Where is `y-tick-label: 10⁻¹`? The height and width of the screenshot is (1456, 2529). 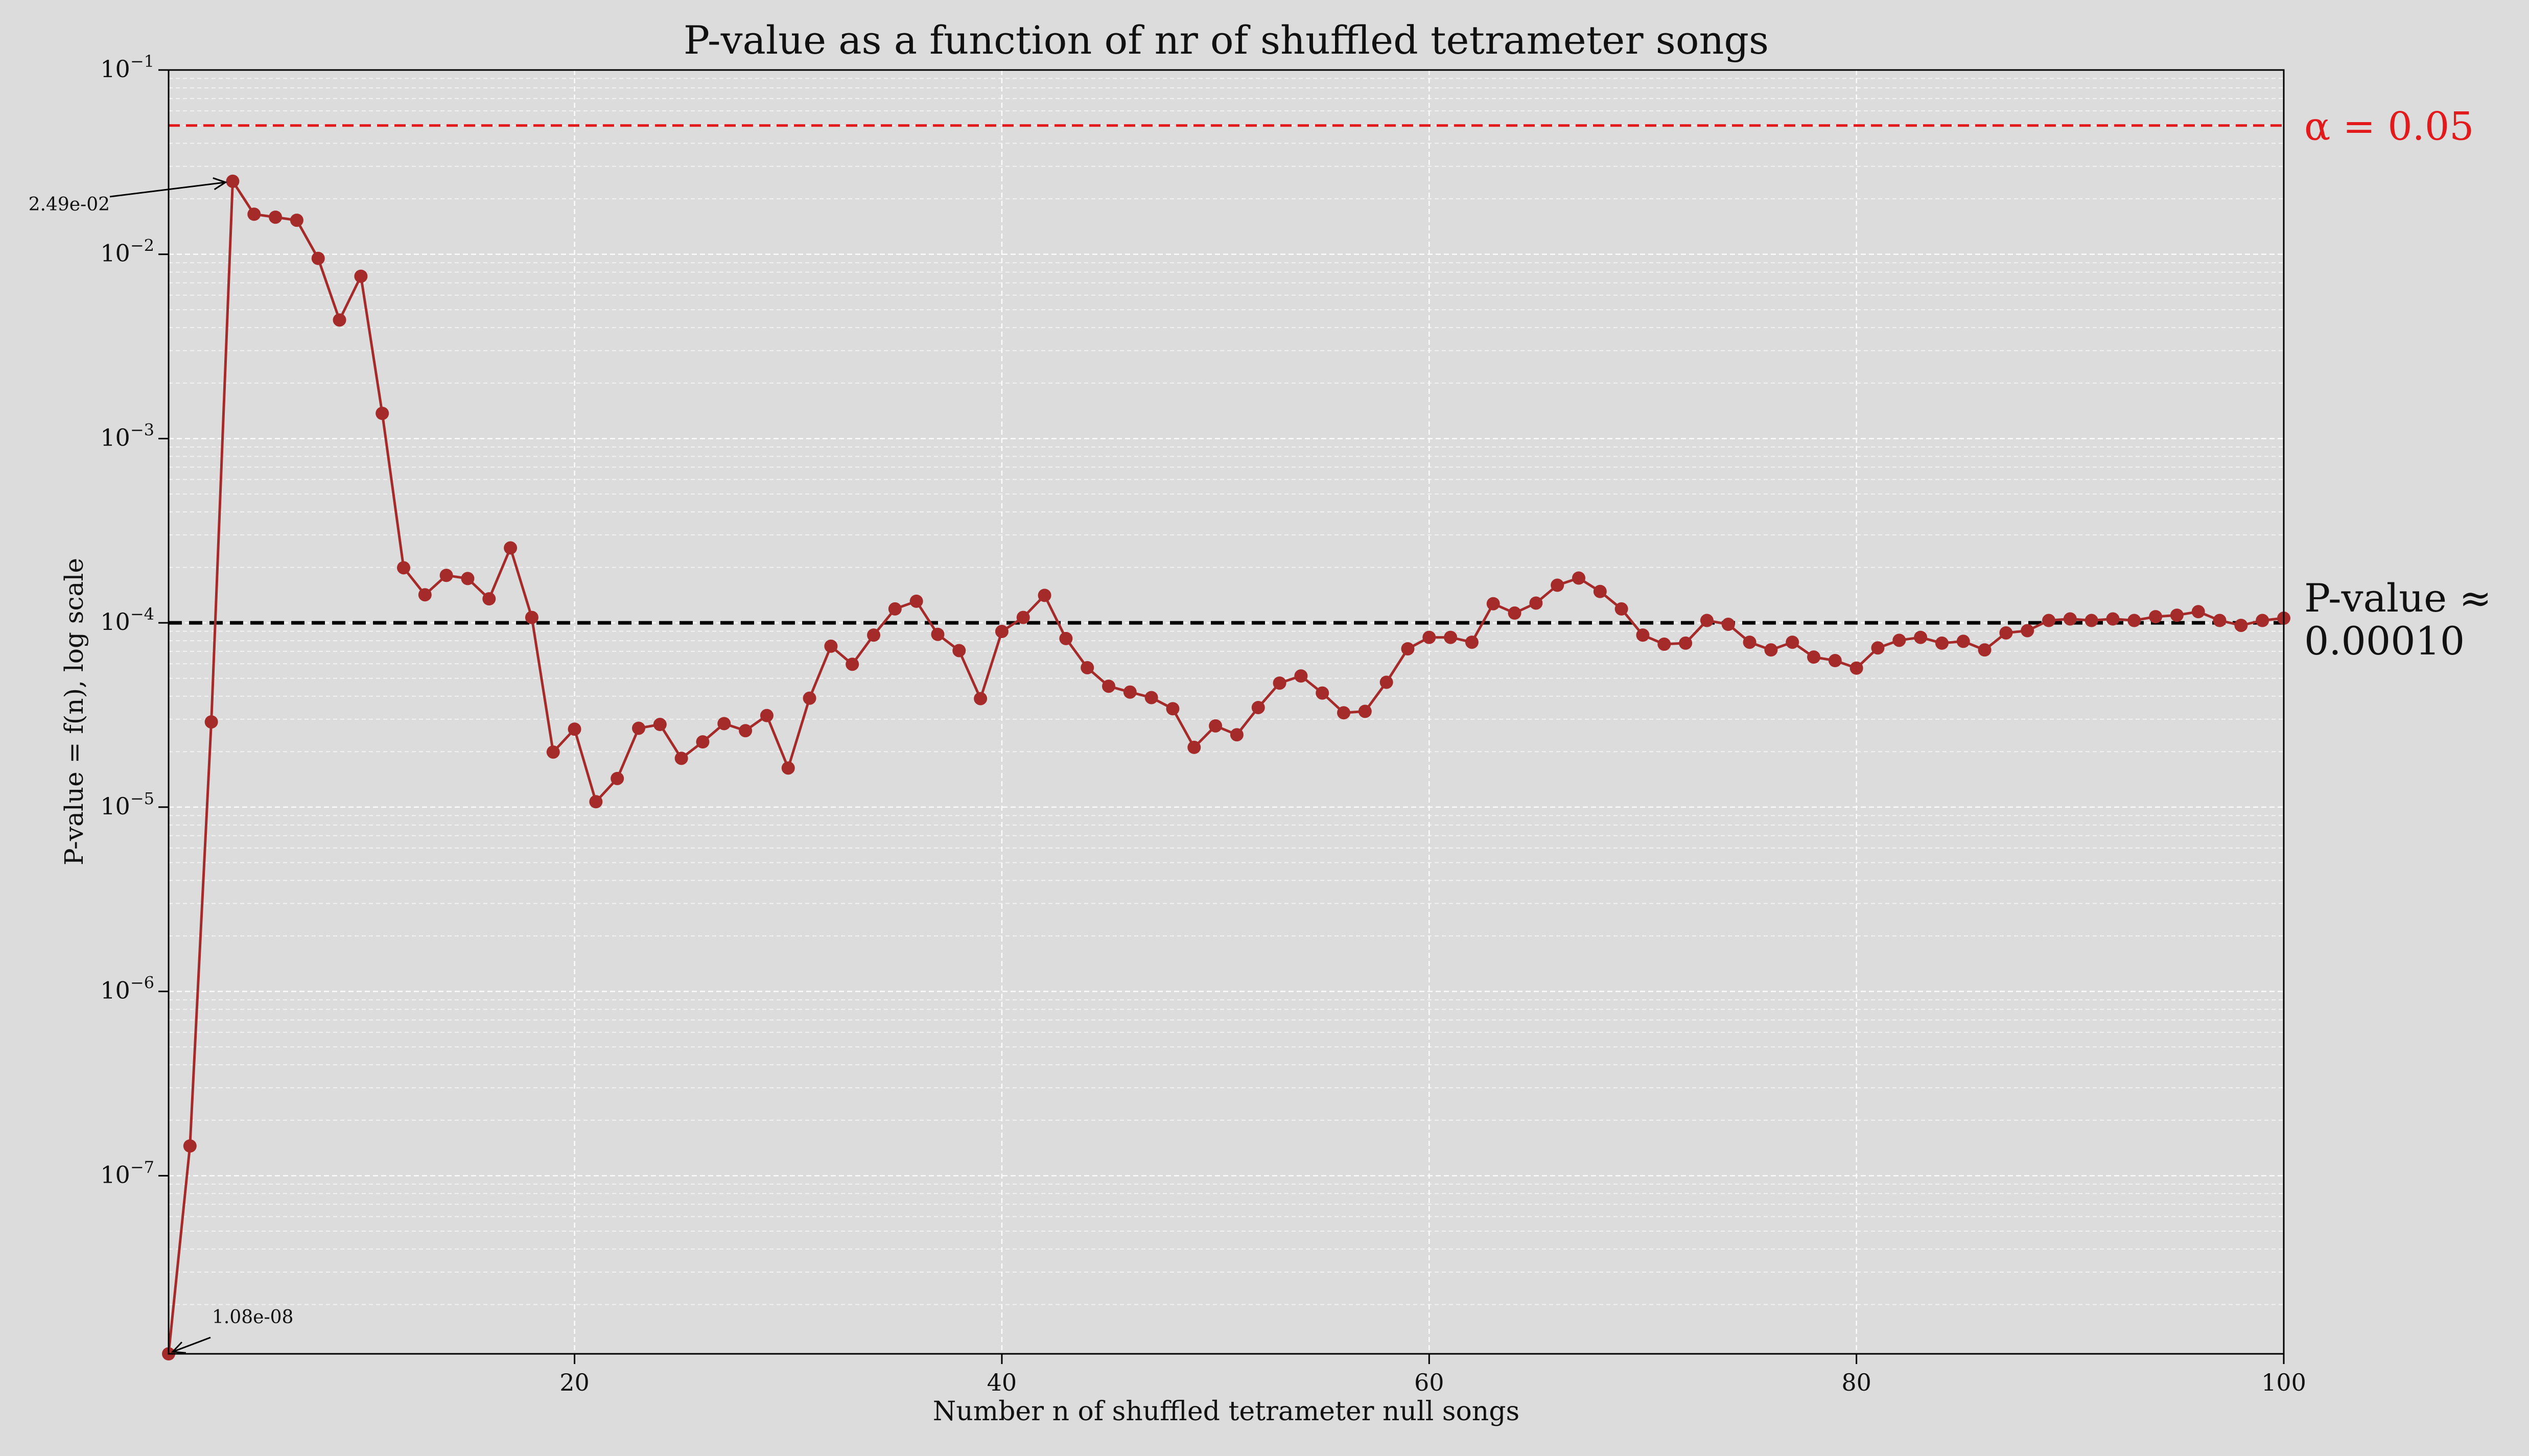
y-tick-label: 10⁻¹ is located at coordinates (127, 67).